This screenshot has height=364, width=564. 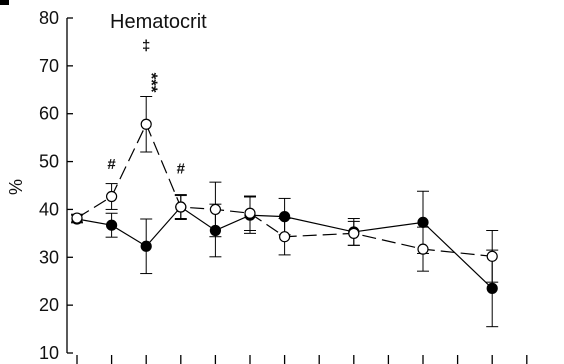 I want to click on y-tick-label: 10, so click(x=49, y=353).